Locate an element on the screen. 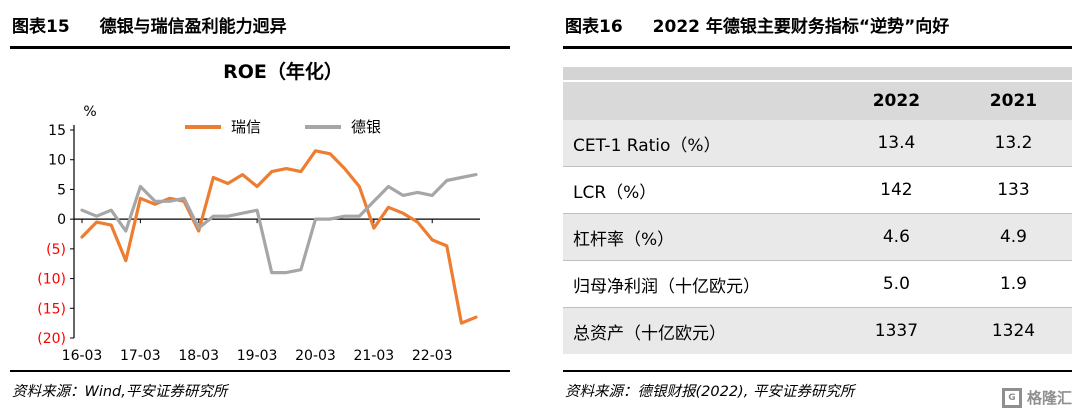  svg-text: 20-03 is located at coordinates (315, 356).